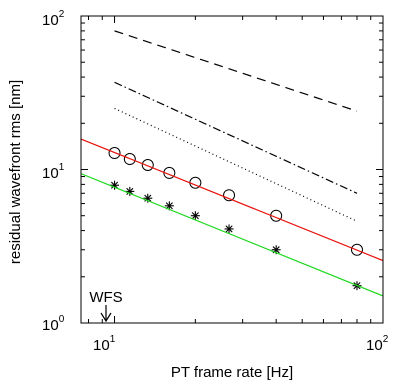  Describe the element at coordinates (236, 71) in the screenshot. I see `series-line-dashed` at that location.